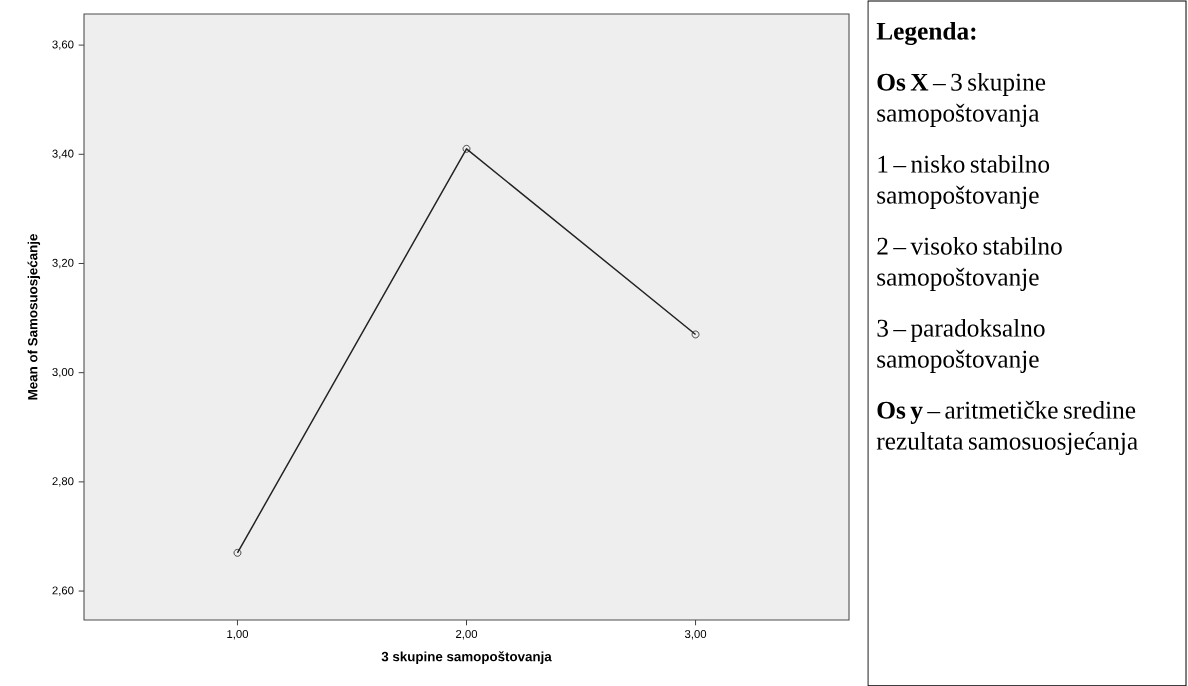  I want to click on text: Legenda:, so click(926, 33).